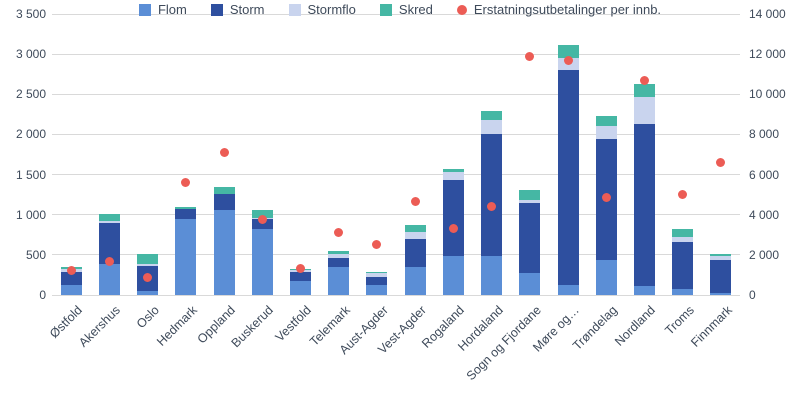 Image resolution: width=800 pixels, height=412 pixels. What do you see at coordinates (247, 9) in the screenshot?
I see `legend-label-storm: Storm` at bounding box center [247, 9].